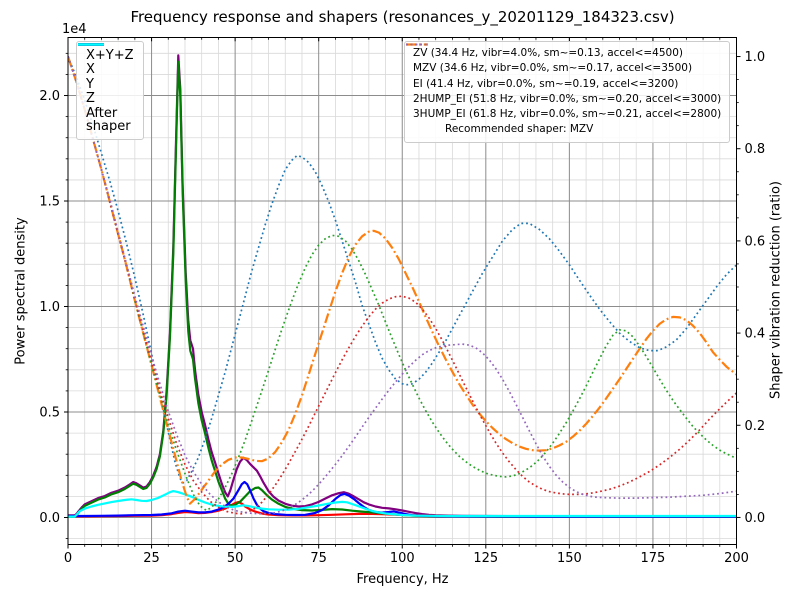 The height and width of the screenshot is (600, 800). What do you see at coordinates (485, 558) in the screenshot?
I see `x-tick-label: 125` at bounding box center [485, 558].